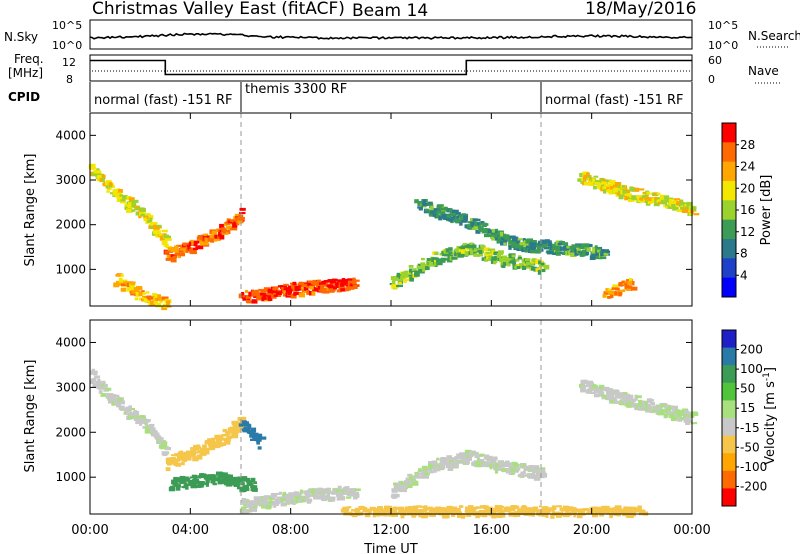  Describe the element at coordinates (751, 350) in the screenshot. I see `velocity-colorbar-tick-label: 200` at that location.